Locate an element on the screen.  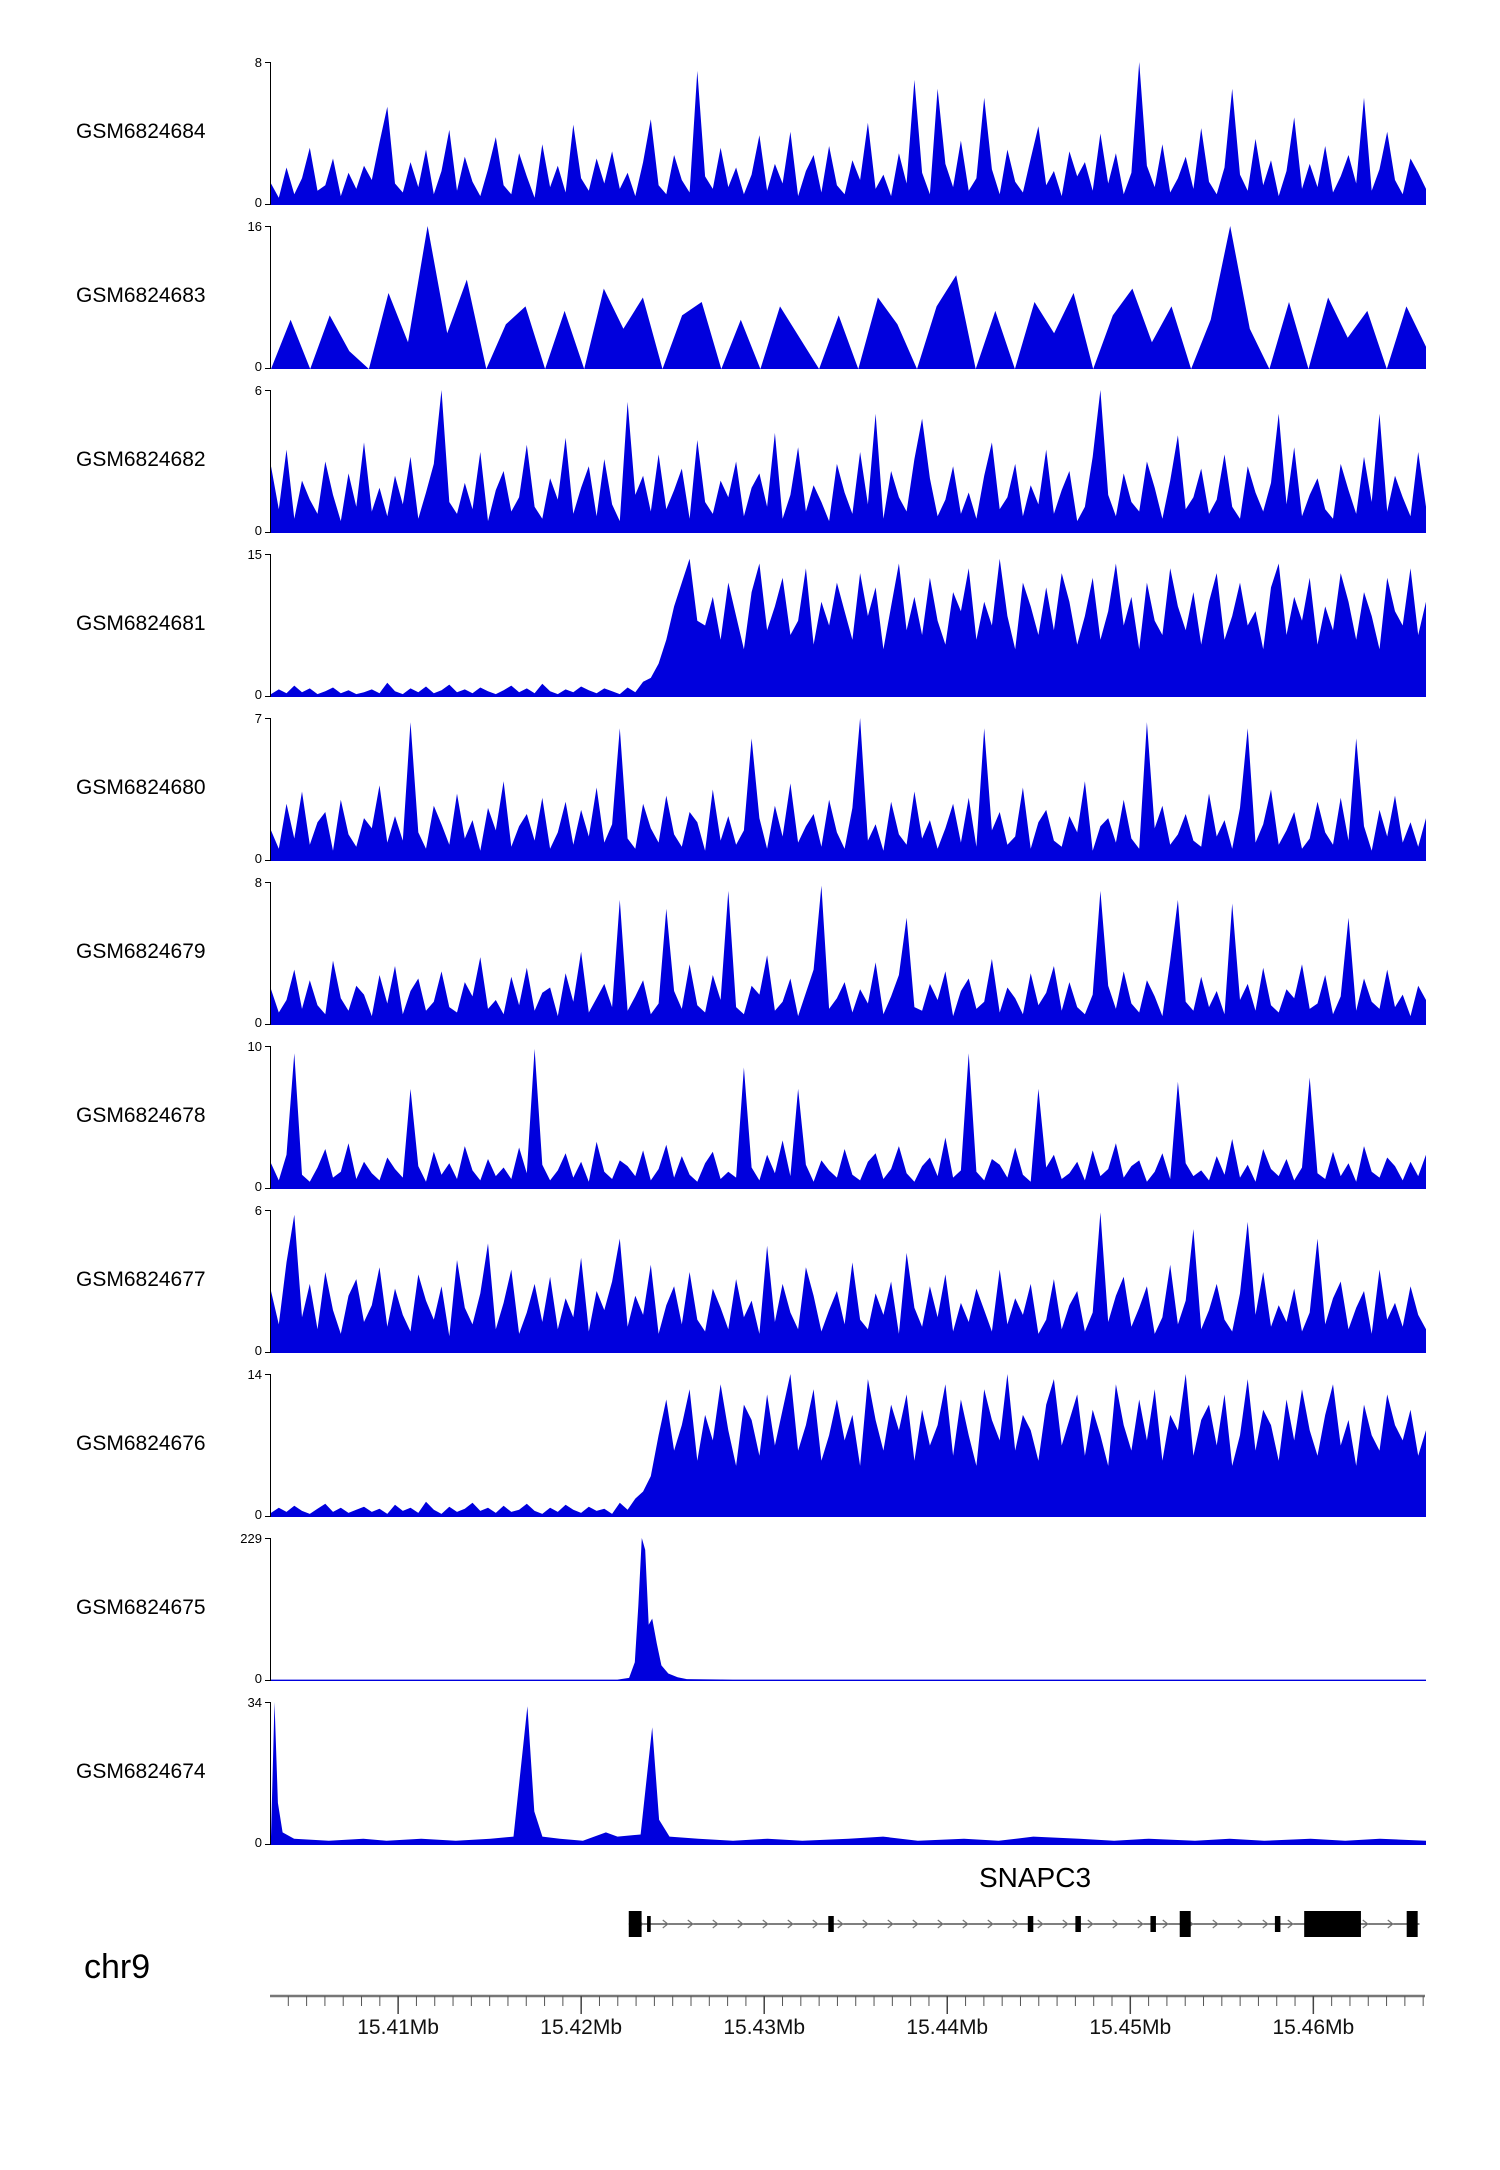
axis-tick-label: 15.46Mb is located at coordinates (1313, 2027).